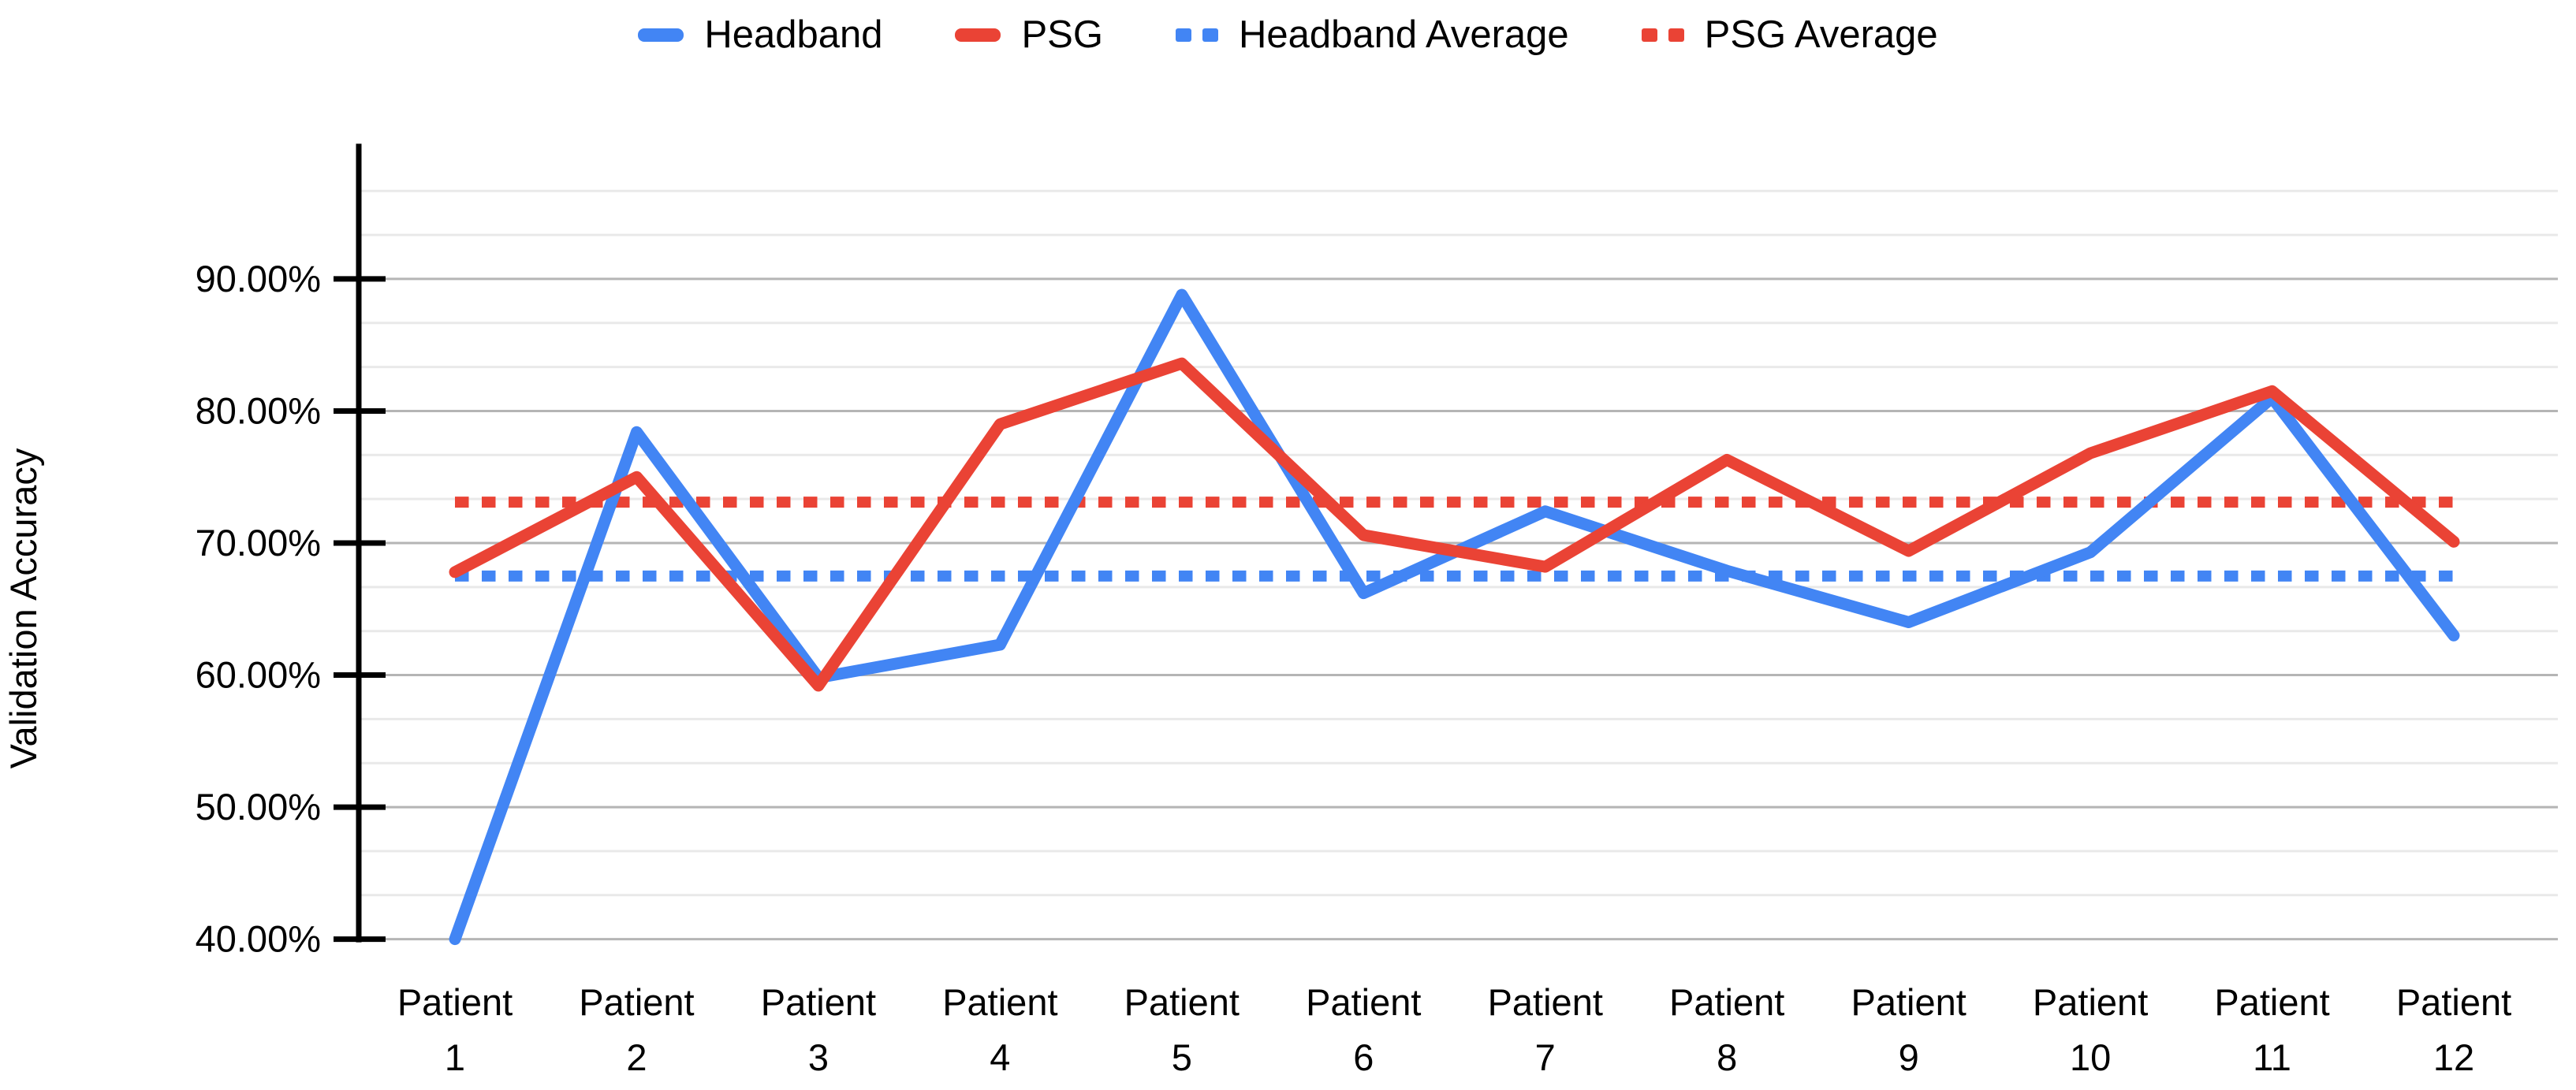 This screenshot has width=2576, height=1090. What do you see at coordinates (2091, 1057) in the screenshot?
I see `x-tick-label-number: 10` at bounding box center [2091, 1057].